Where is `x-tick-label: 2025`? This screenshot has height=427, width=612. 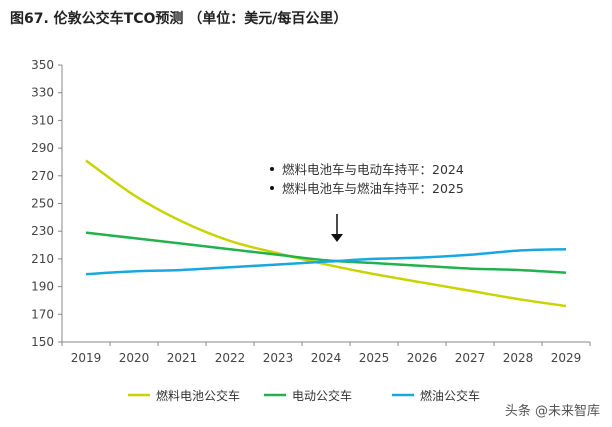
x-tick-label: 2025 is located at coordinates (374, 358).